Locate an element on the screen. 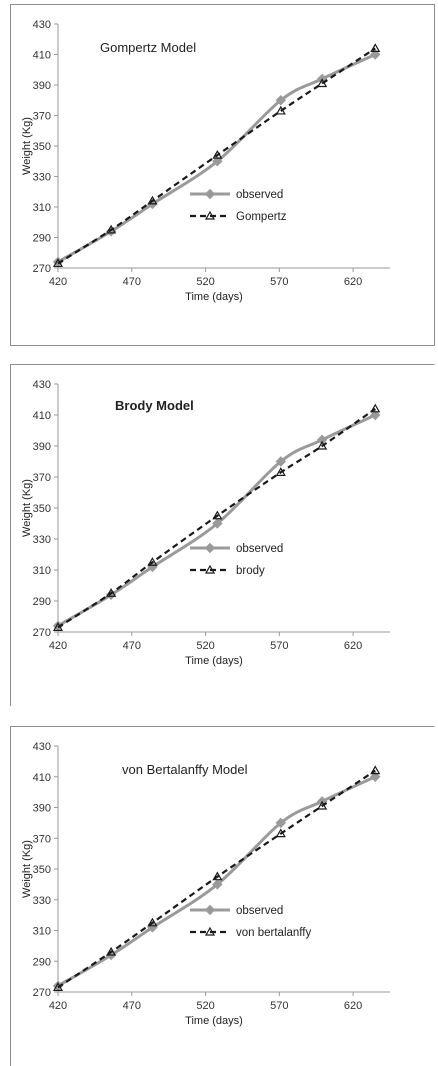 The width and height of the screenshot is (438, 1066). chart-title: Gompertz Model is located at coordinates (148, 47).